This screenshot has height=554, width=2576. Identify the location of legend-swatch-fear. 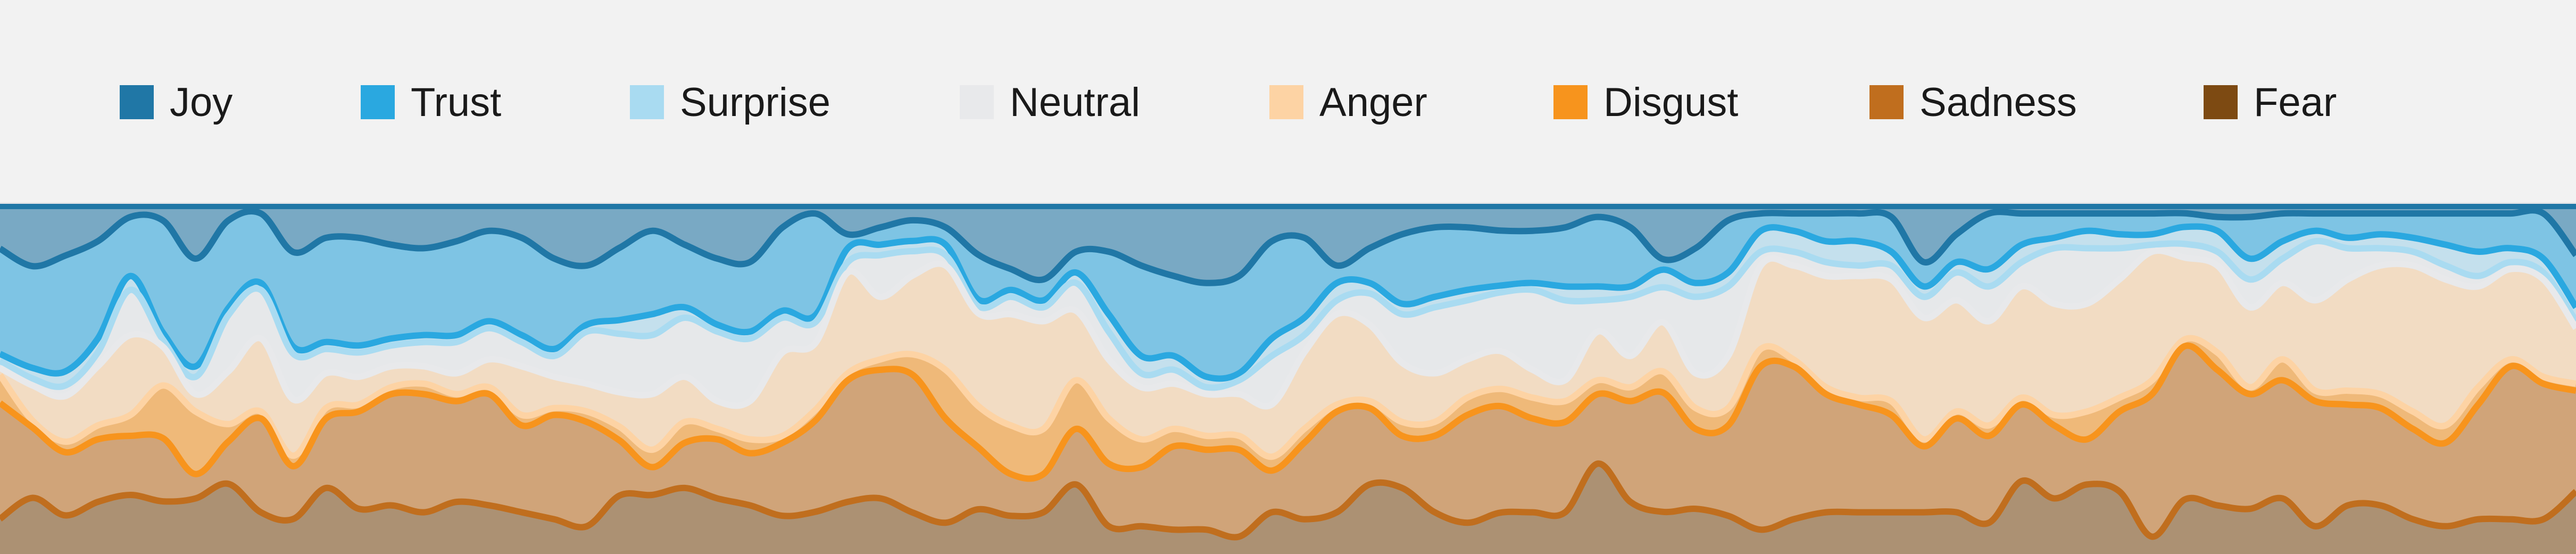
(2221, 102).